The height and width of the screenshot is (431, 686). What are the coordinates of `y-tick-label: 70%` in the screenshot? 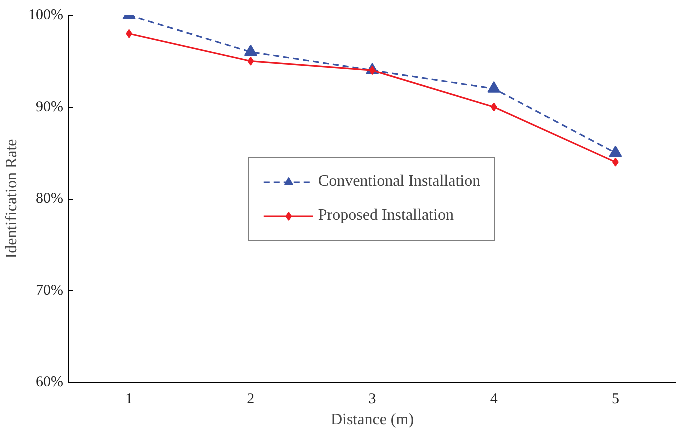 It's located at (50, 290).